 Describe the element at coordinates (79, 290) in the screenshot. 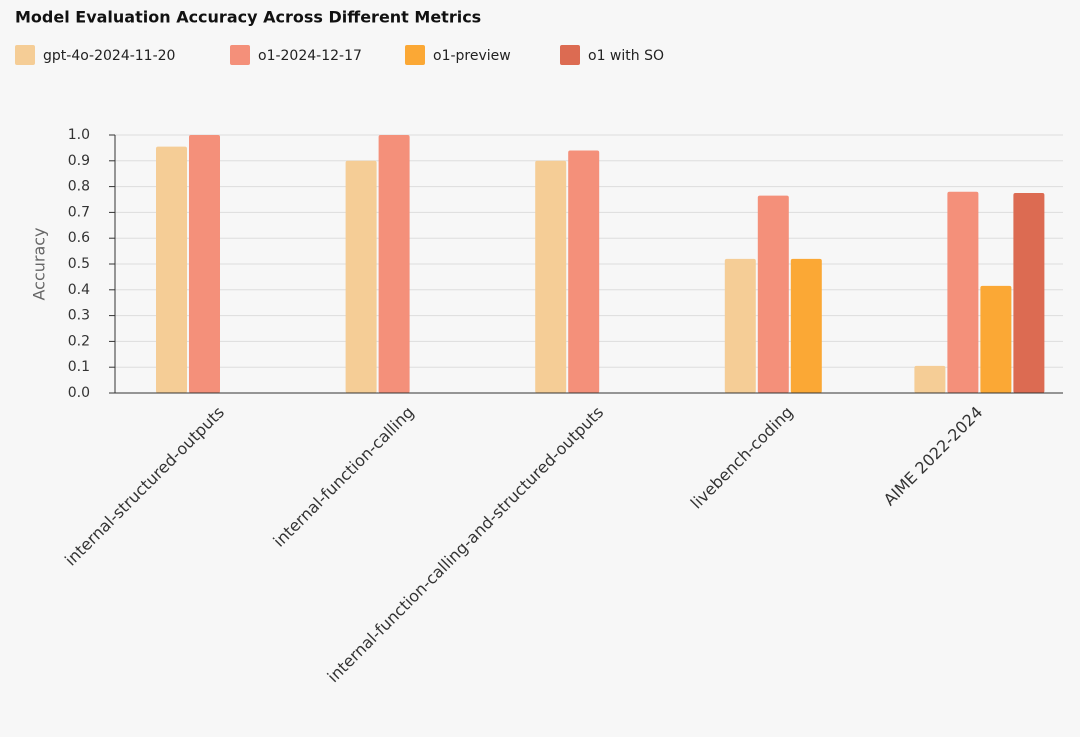

I see `y-tick-label: 0.4` at that location.